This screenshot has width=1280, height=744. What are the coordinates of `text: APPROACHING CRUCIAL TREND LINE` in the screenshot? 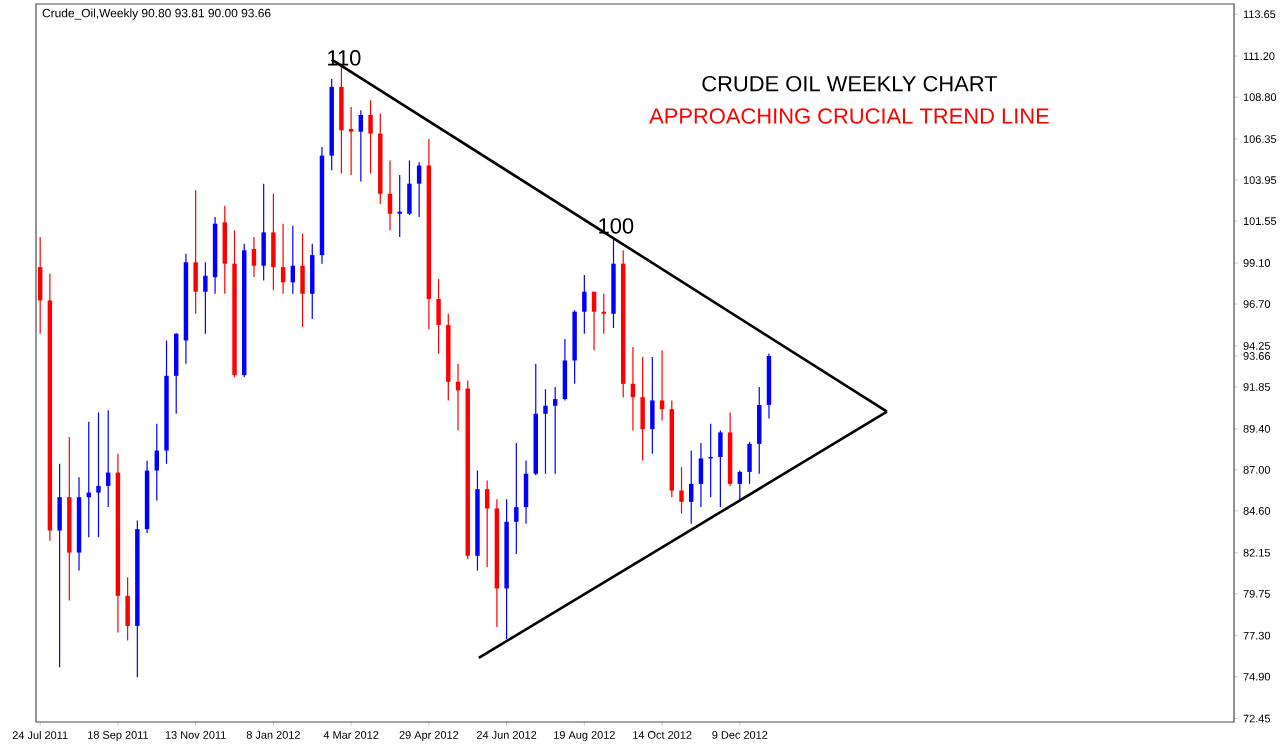 It's located at (849, 116).